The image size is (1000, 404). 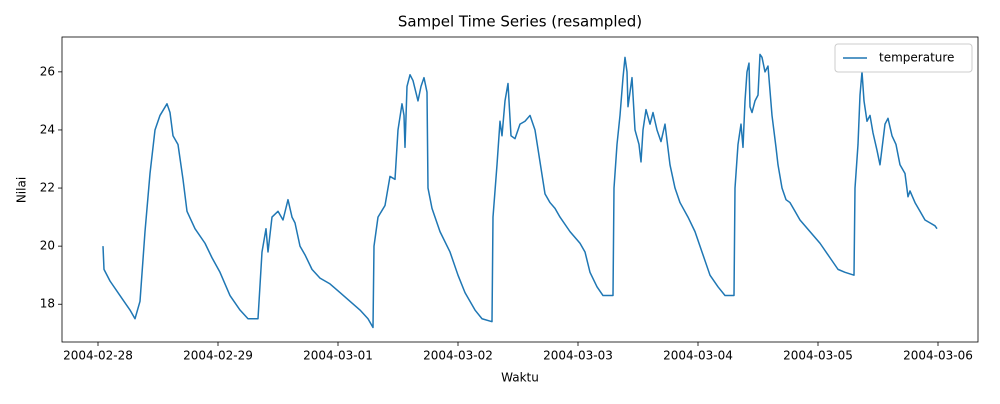 I want to click on y-tick-label: 20, so click(x=47, y=246).